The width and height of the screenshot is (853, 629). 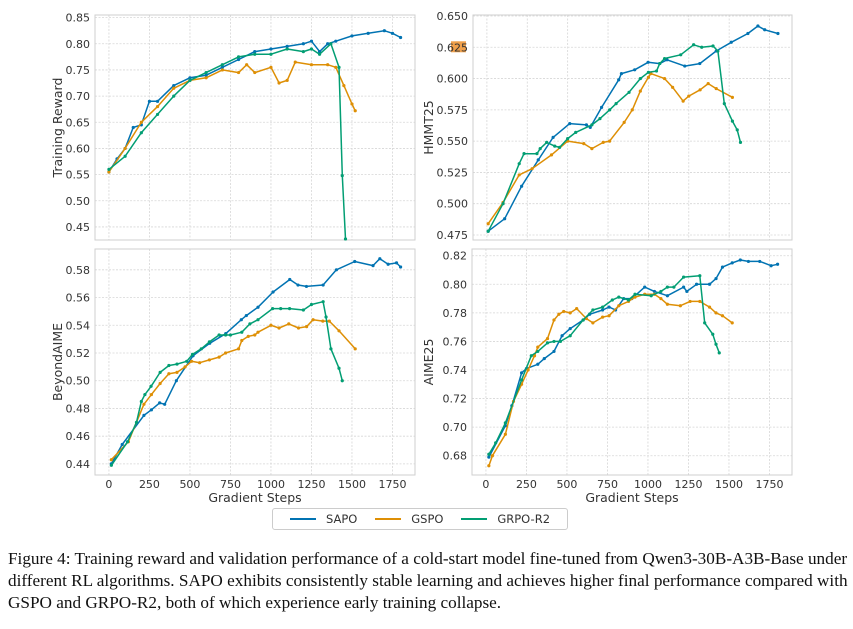 What do you see at coordinates (427, 519) in the screenshot?
I see `legend-label-gspo: GSPO` at bounding box center [427, 519].